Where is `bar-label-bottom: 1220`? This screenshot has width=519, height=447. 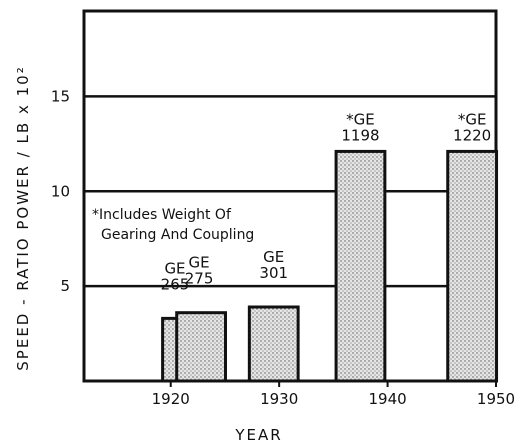 bar-label-bottom: 1220 is located at coordinates (472, 135).